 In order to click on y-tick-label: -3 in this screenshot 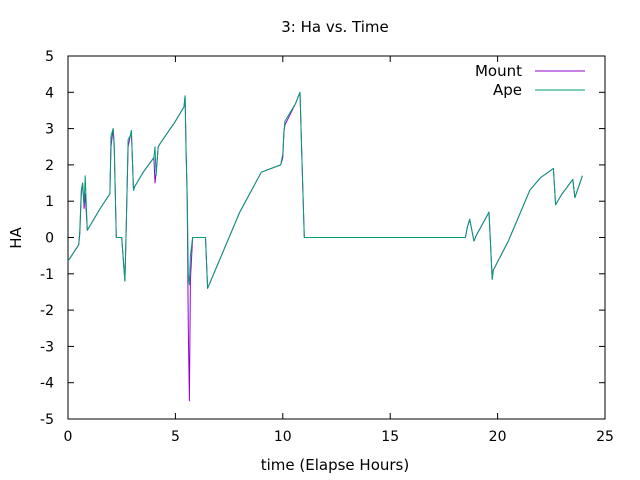, I will do `click(47, 347)`.